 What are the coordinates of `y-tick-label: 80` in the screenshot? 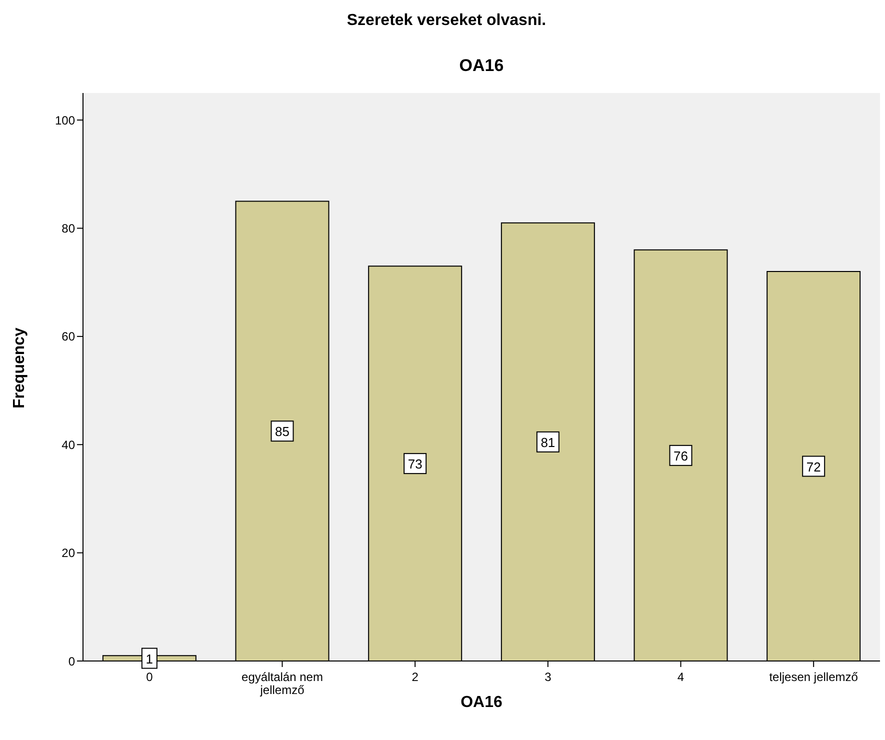 It's located at (69, 229).